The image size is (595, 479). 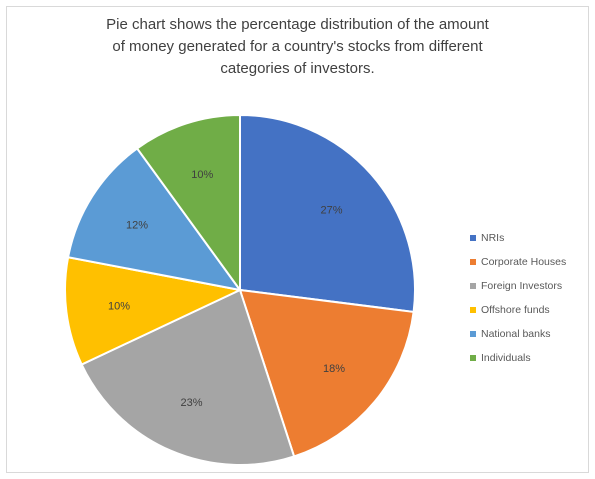 I want to click on legend-item: National banks, so click(x=518, y=334).